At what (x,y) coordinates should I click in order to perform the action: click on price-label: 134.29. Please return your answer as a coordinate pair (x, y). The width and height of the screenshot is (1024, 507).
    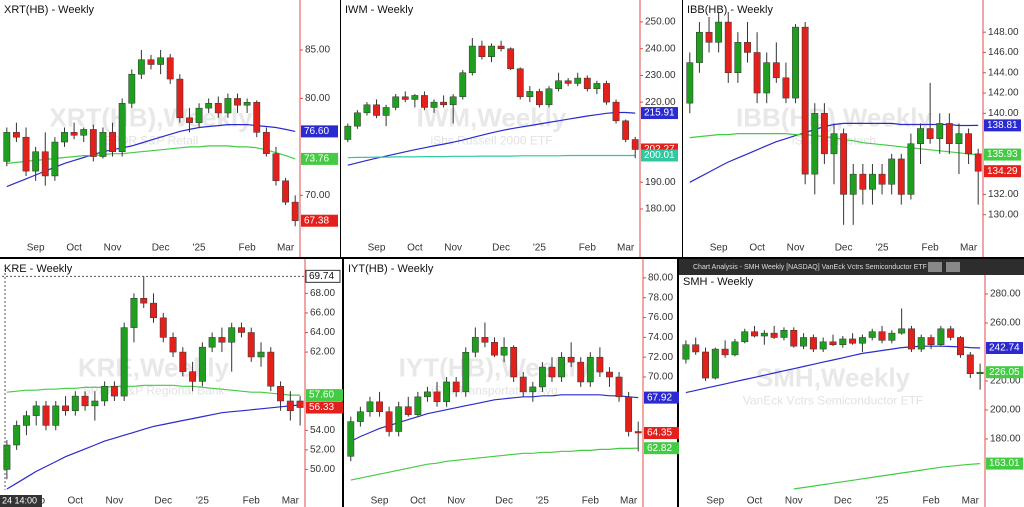
    Looking at the image, I should click on (1002, 171).